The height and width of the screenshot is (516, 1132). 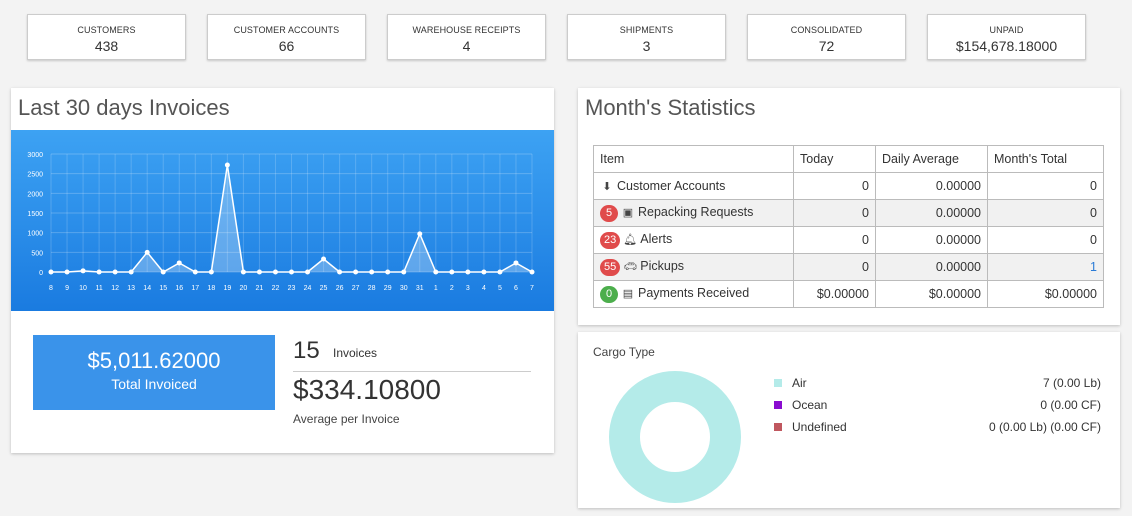 What do you see at coordinates (630, 239) in the screenshot?
I see `bell-icon: 🔔︎` at bounding box center [630, 239].